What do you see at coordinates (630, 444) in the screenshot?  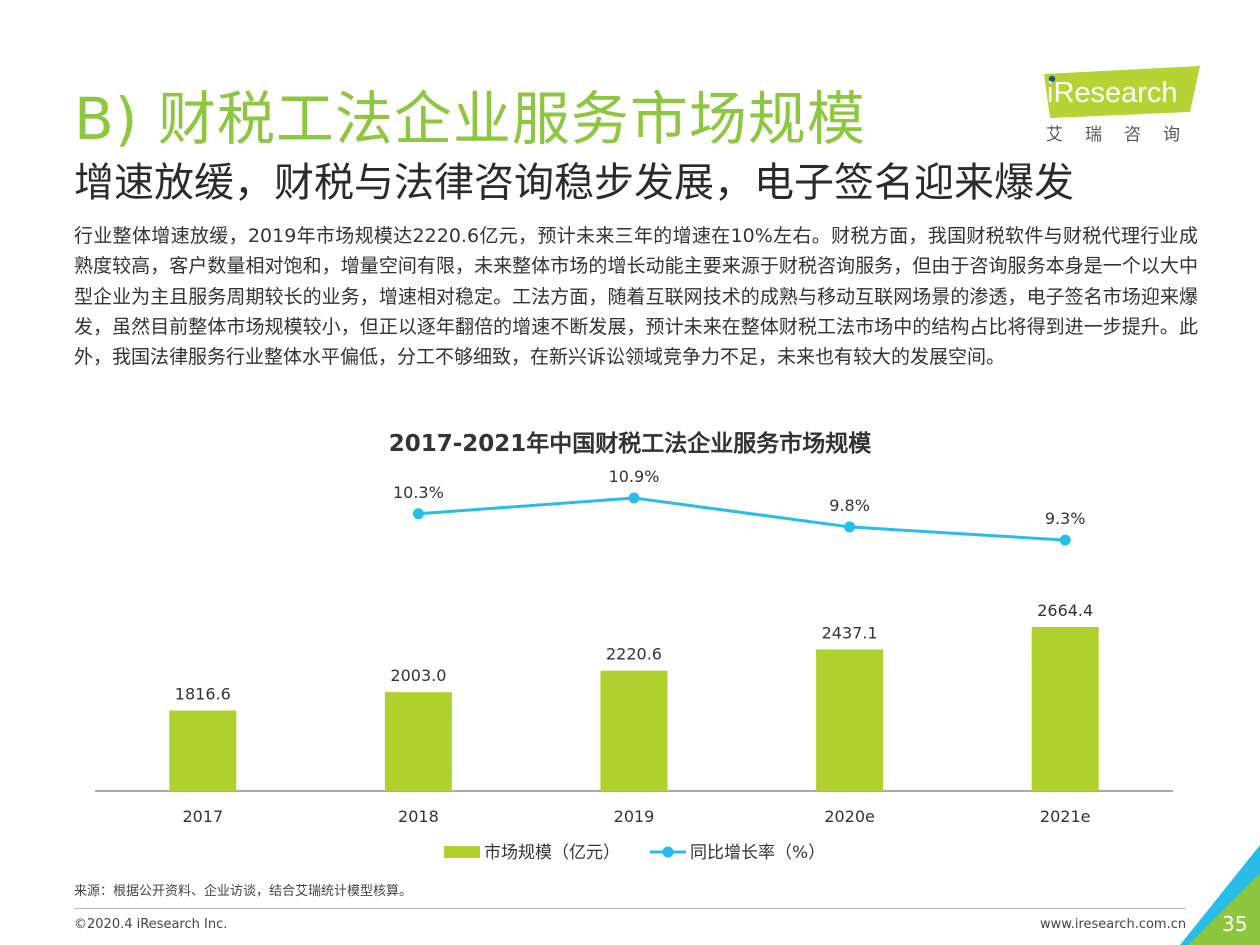 I see `chart-title: 2017-2021年中国财税工法企业服务市场规模` at bounding box center [630, 444].